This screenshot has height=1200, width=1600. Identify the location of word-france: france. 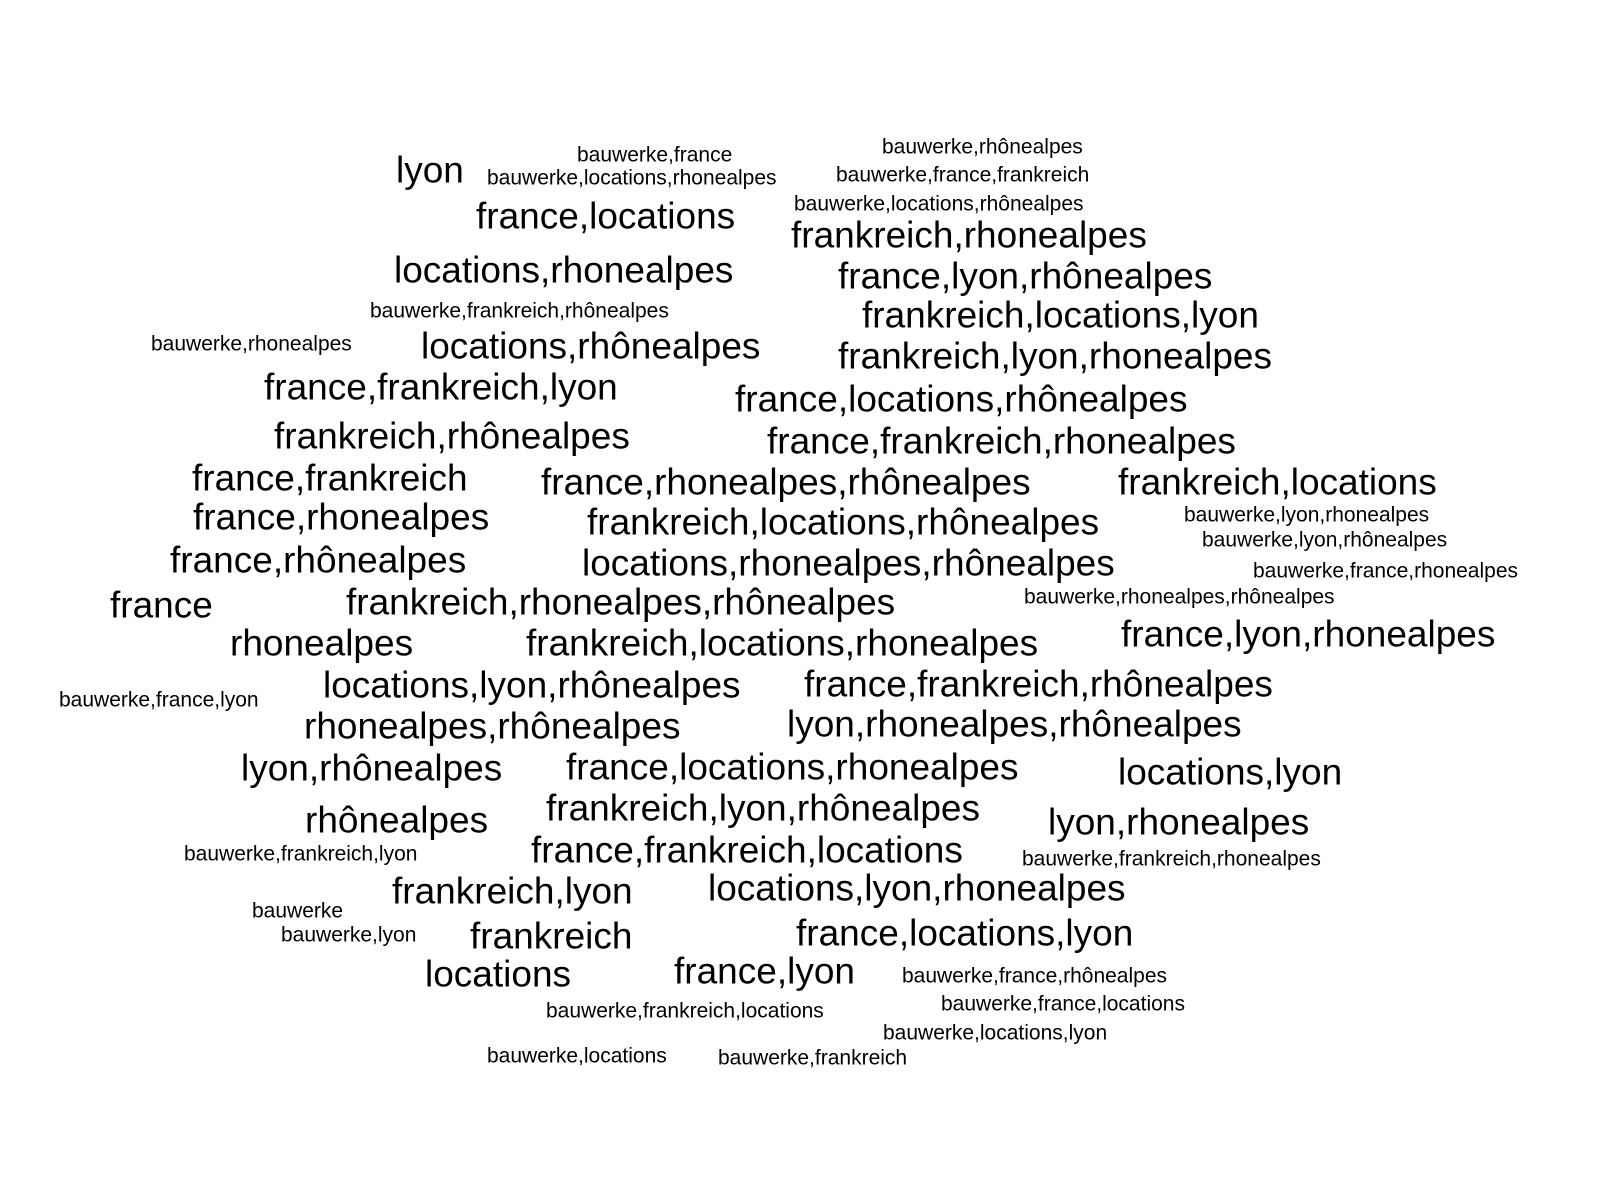
(161, 605).